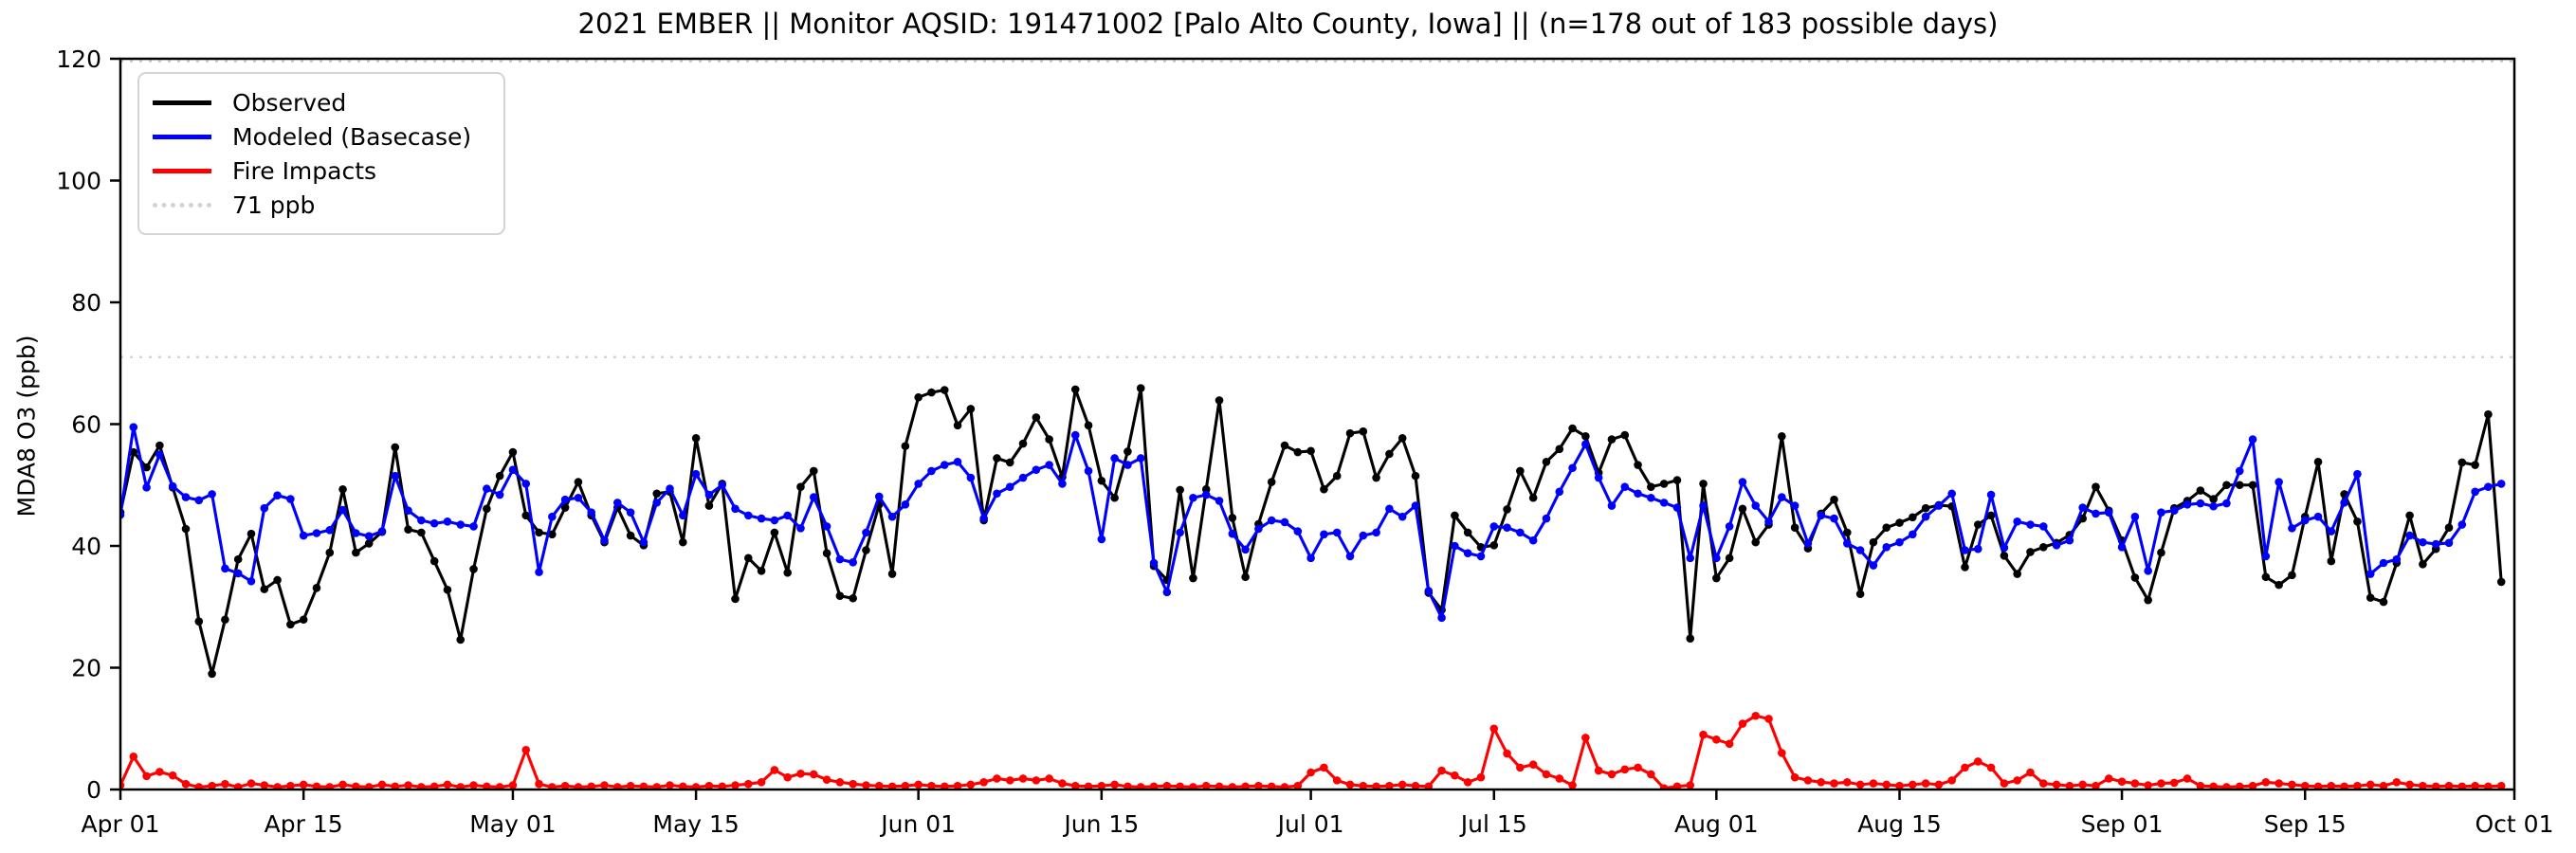 The image size is (2576, 853). Describe the element at coordinates (78, 181) in the screenshot. I see `y-tick-label: 100` at that location.